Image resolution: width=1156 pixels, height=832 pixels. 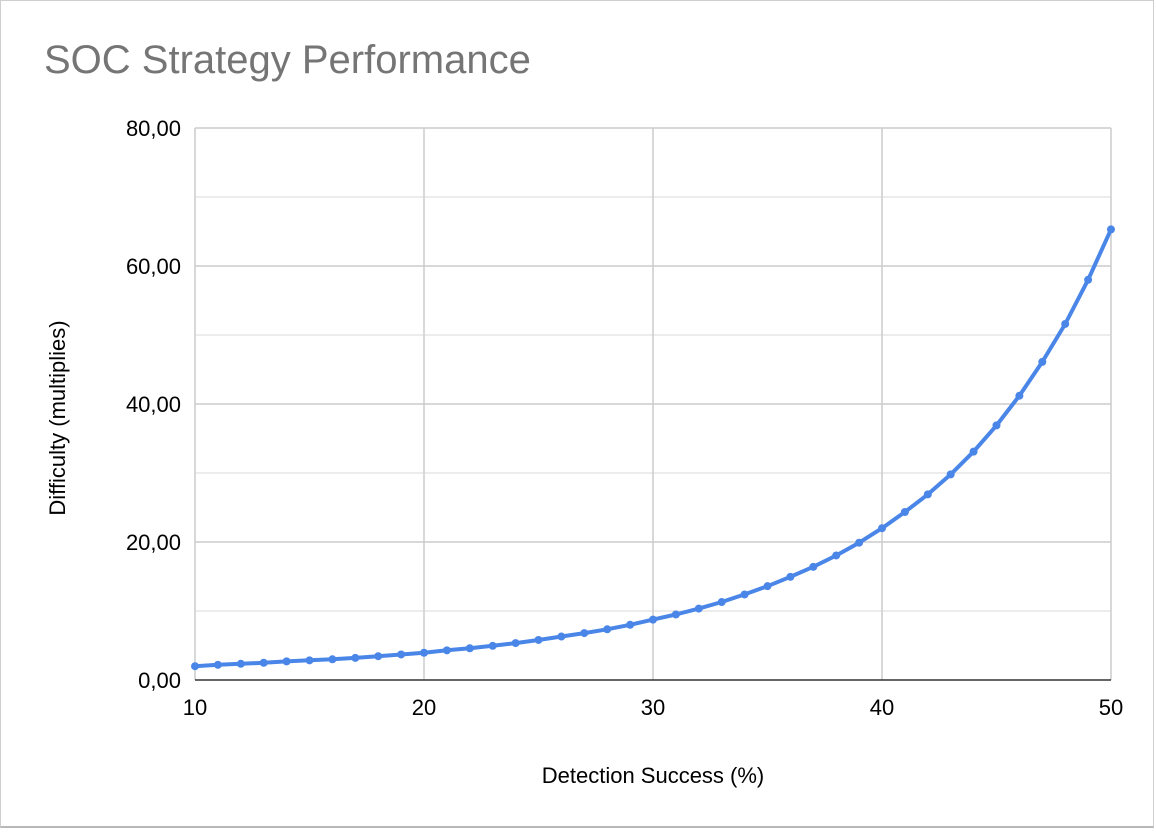 What do you see at coordinates (153, 128) in the screenshot?
I see `y-tick-label: 80,00` at bounding box center [153, 128].